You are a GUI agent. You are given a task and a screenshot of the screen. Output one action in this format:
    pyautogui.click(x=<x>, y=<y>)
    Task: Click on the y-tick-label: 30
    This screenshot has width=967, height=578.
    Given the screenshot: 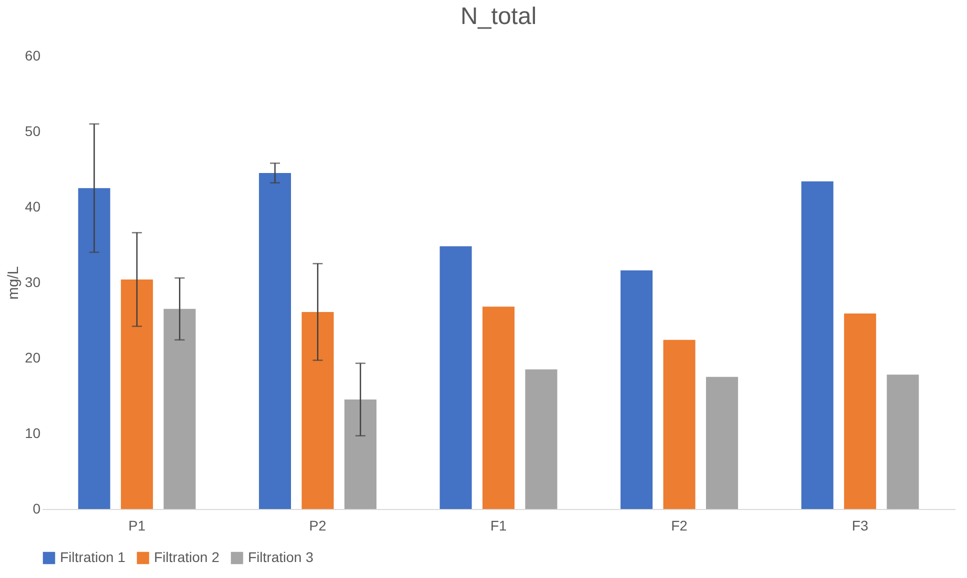 What is the action you would take?
    pyautogui.click(x=32, y=282)
    